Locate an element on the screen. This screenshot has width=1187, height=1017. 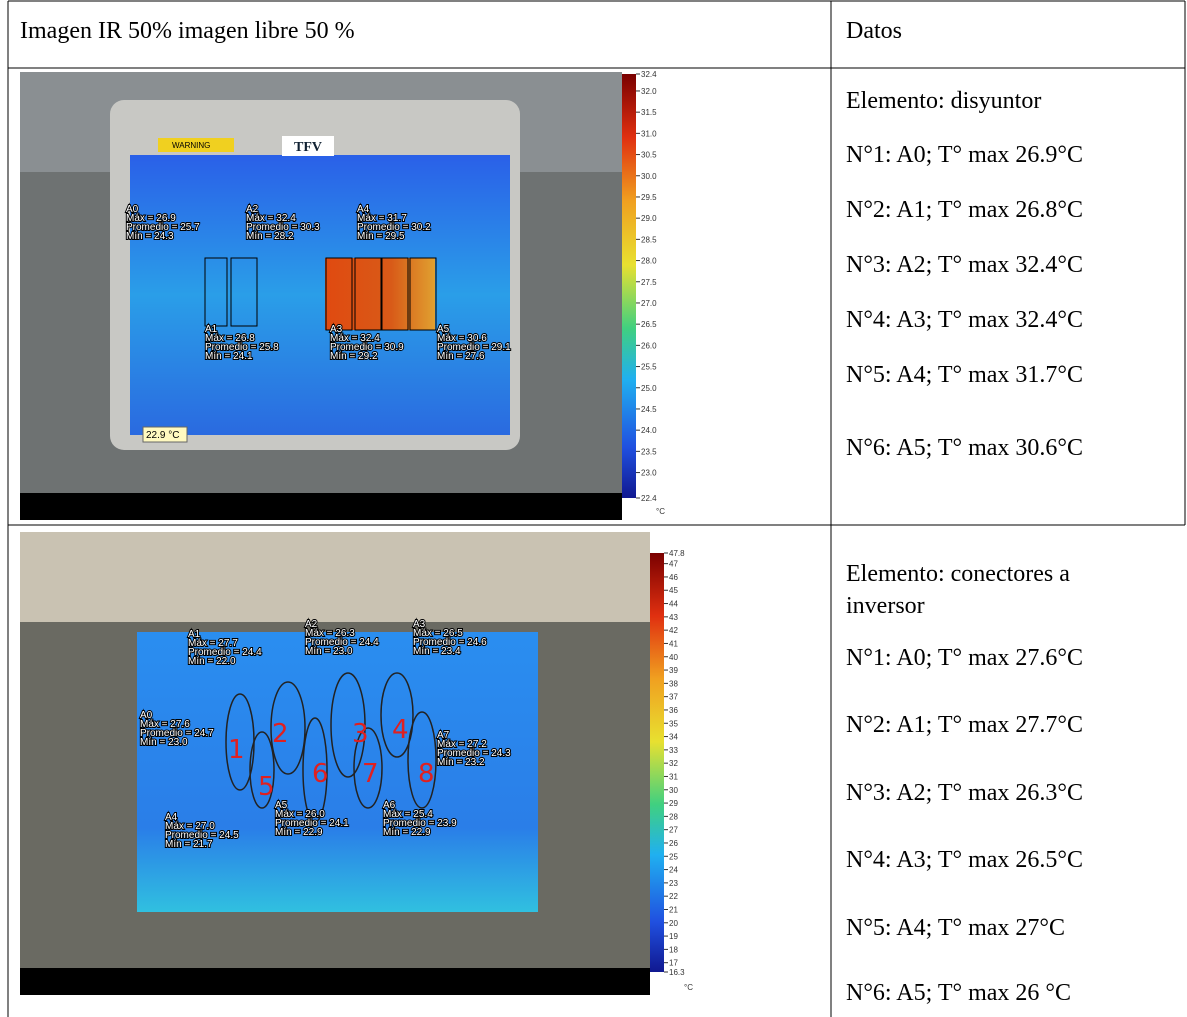
scale-label: 38 is located at coordinates (673, 683).